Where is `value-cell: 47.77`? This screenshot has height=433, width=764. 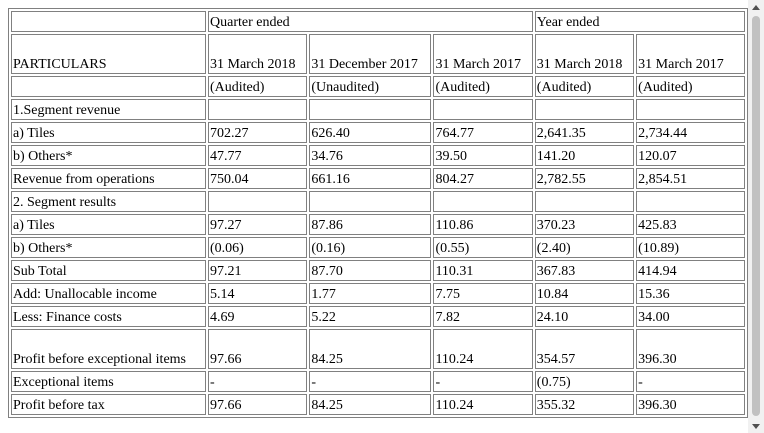 value-cell: 47.77 is located at coordinates (258, 155).